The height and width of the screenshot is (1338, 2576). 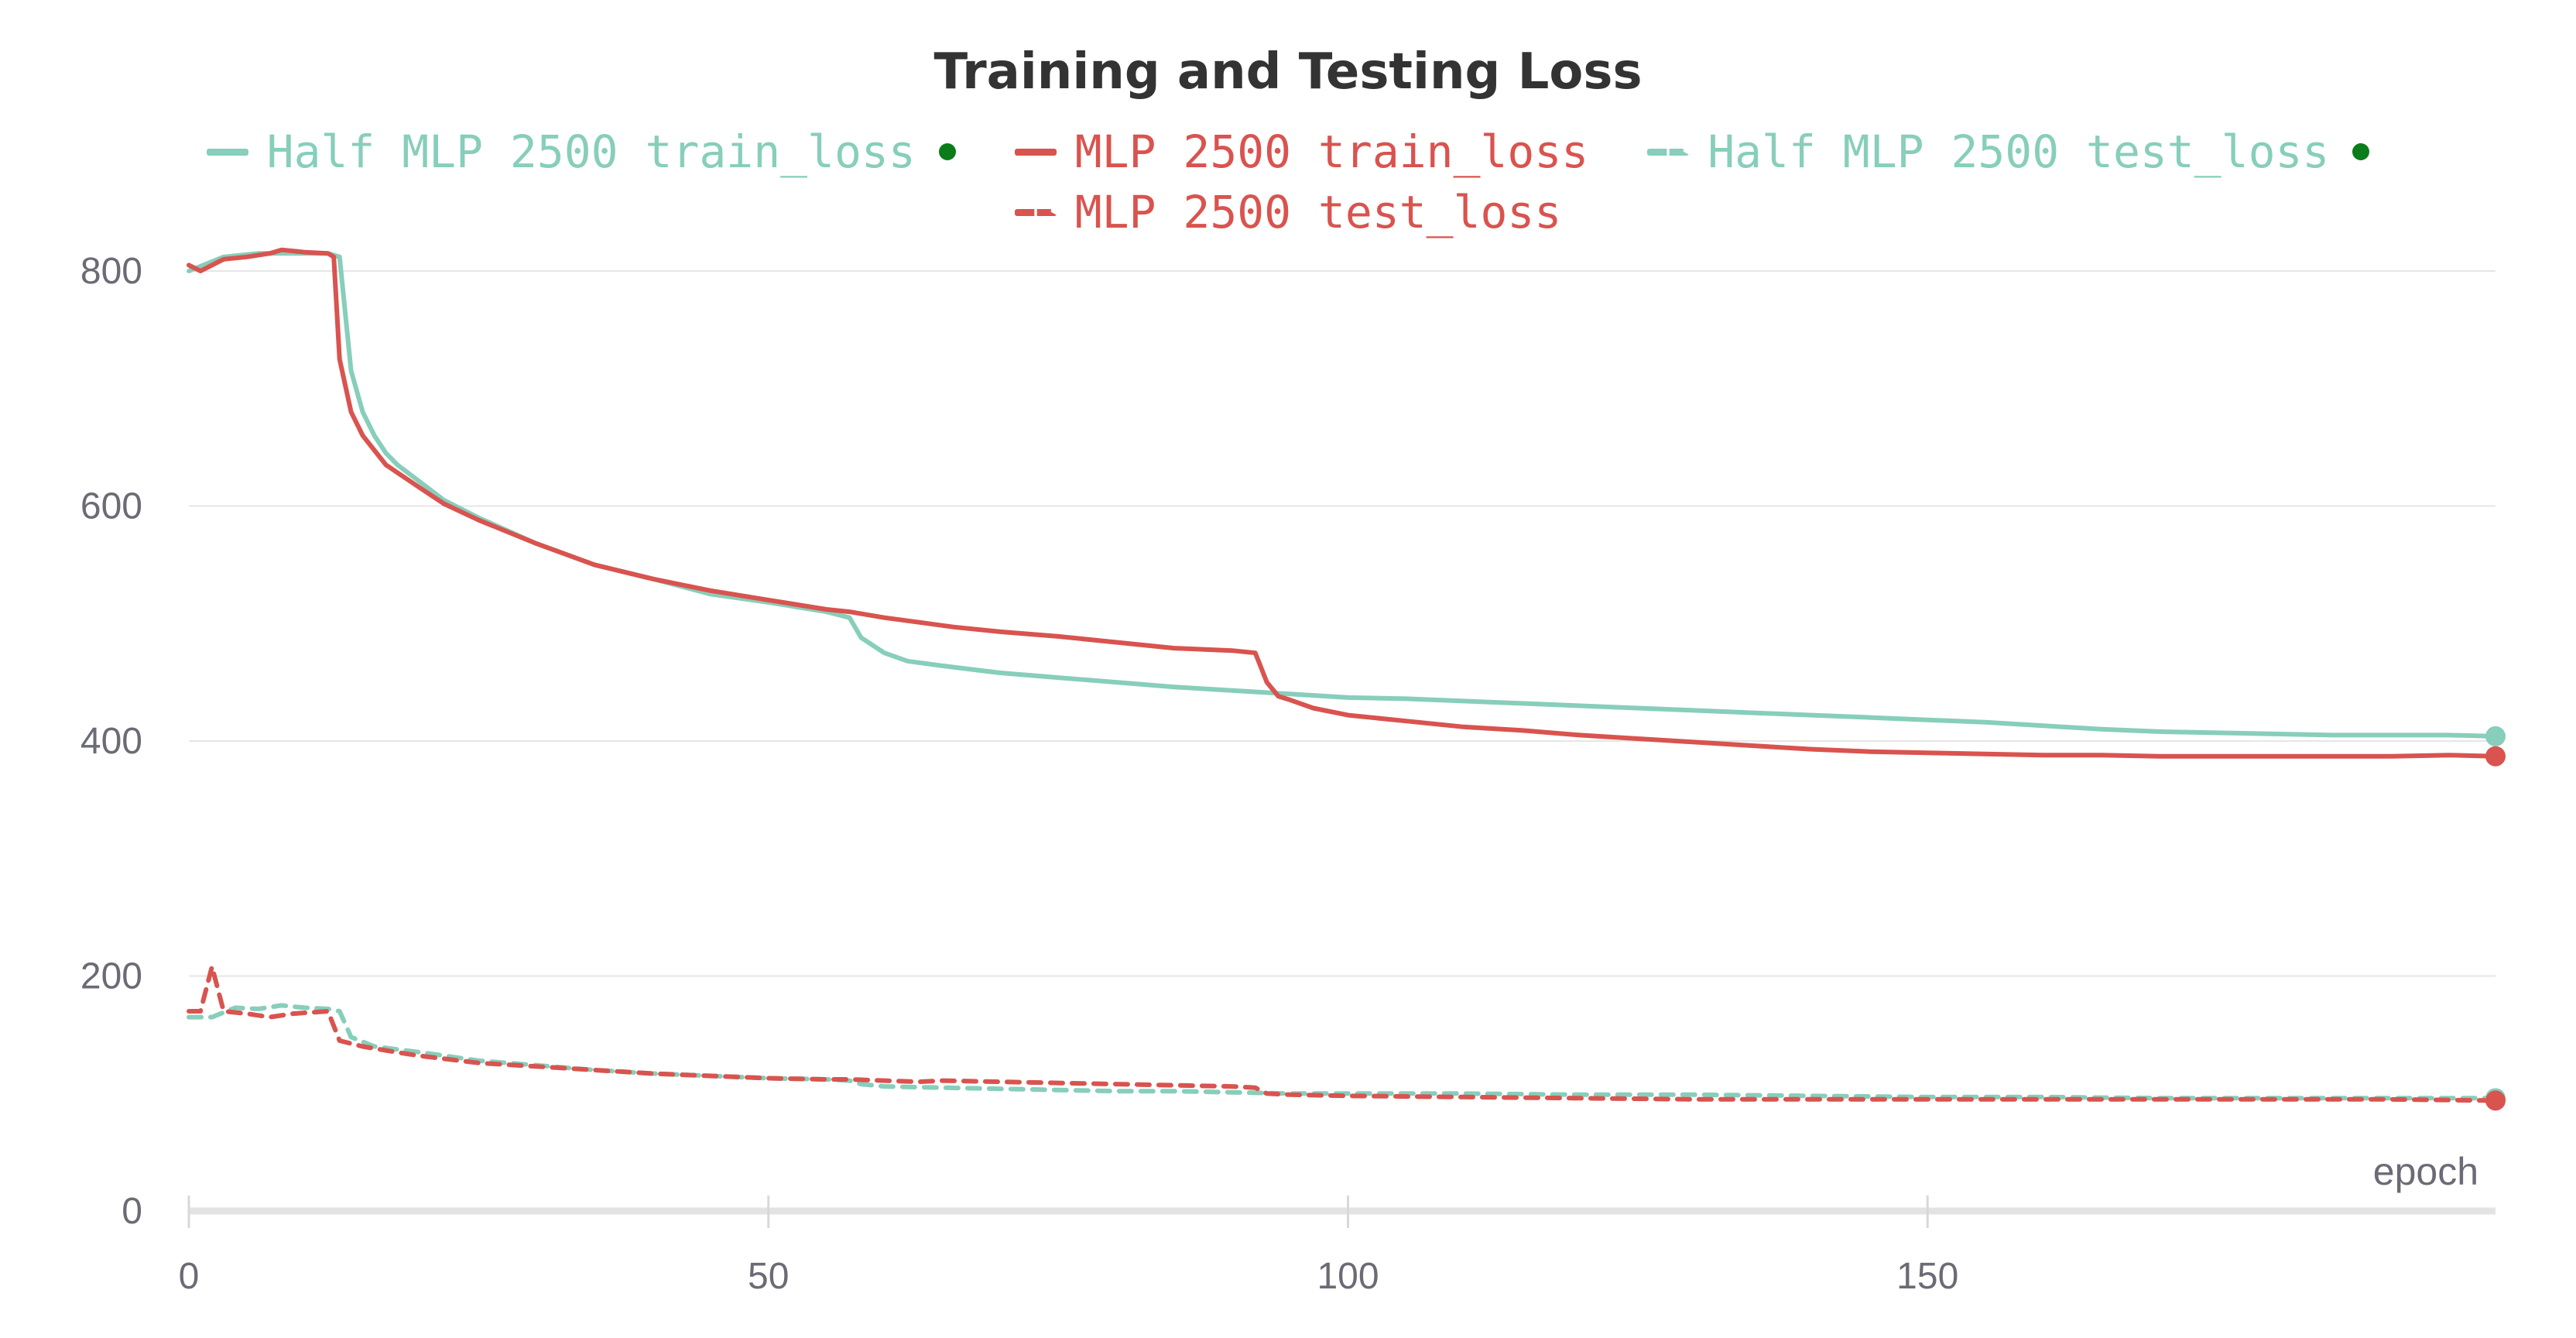 I want to click on x-axis-label: epoch, so click(x=2425, y=1171).